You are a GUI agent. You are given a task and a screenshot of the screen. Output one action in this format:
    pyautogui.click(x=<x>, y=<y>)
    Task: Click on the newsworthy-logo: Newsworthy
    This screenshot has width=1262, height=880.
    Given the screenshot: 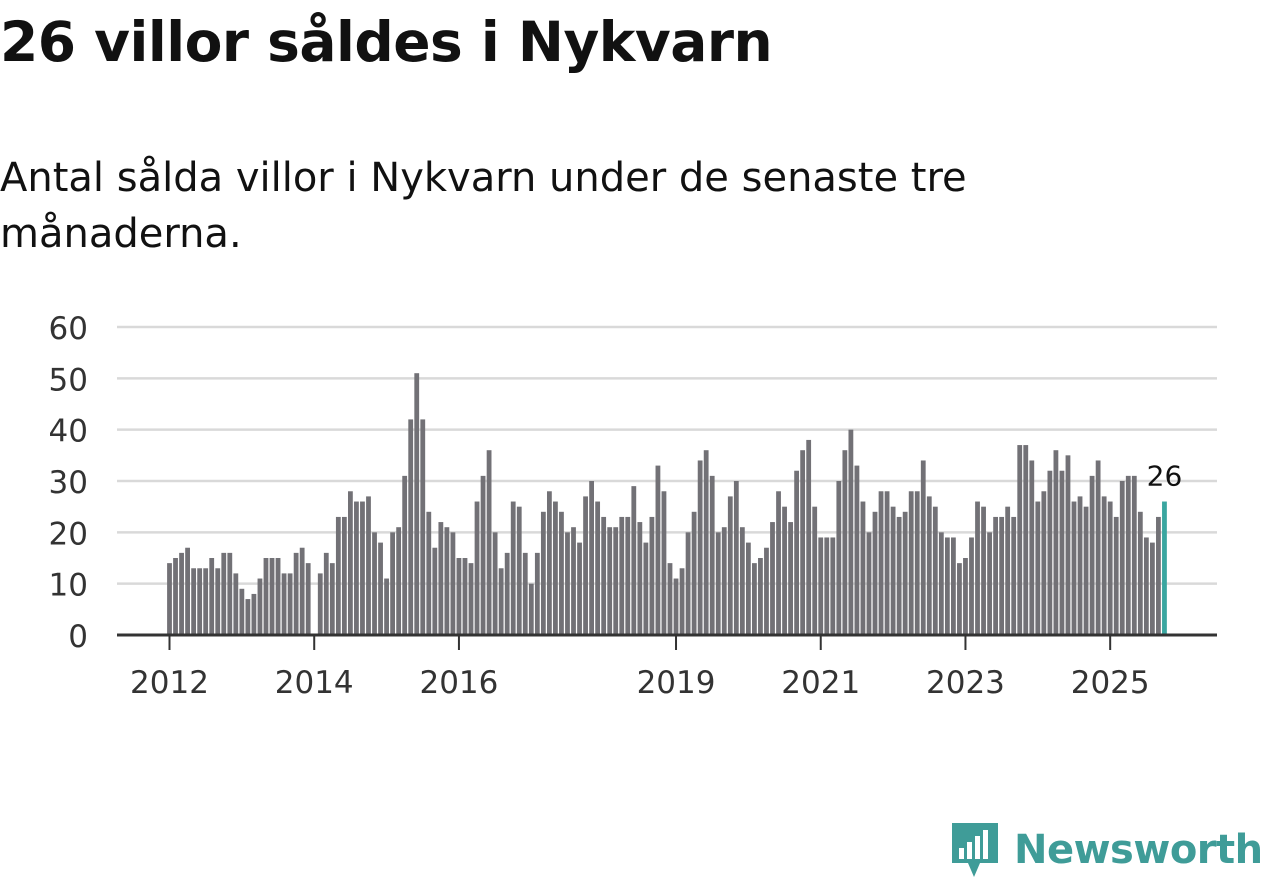 What is the action you would take?
    pyautogui.click(x=1106, y=850)
    